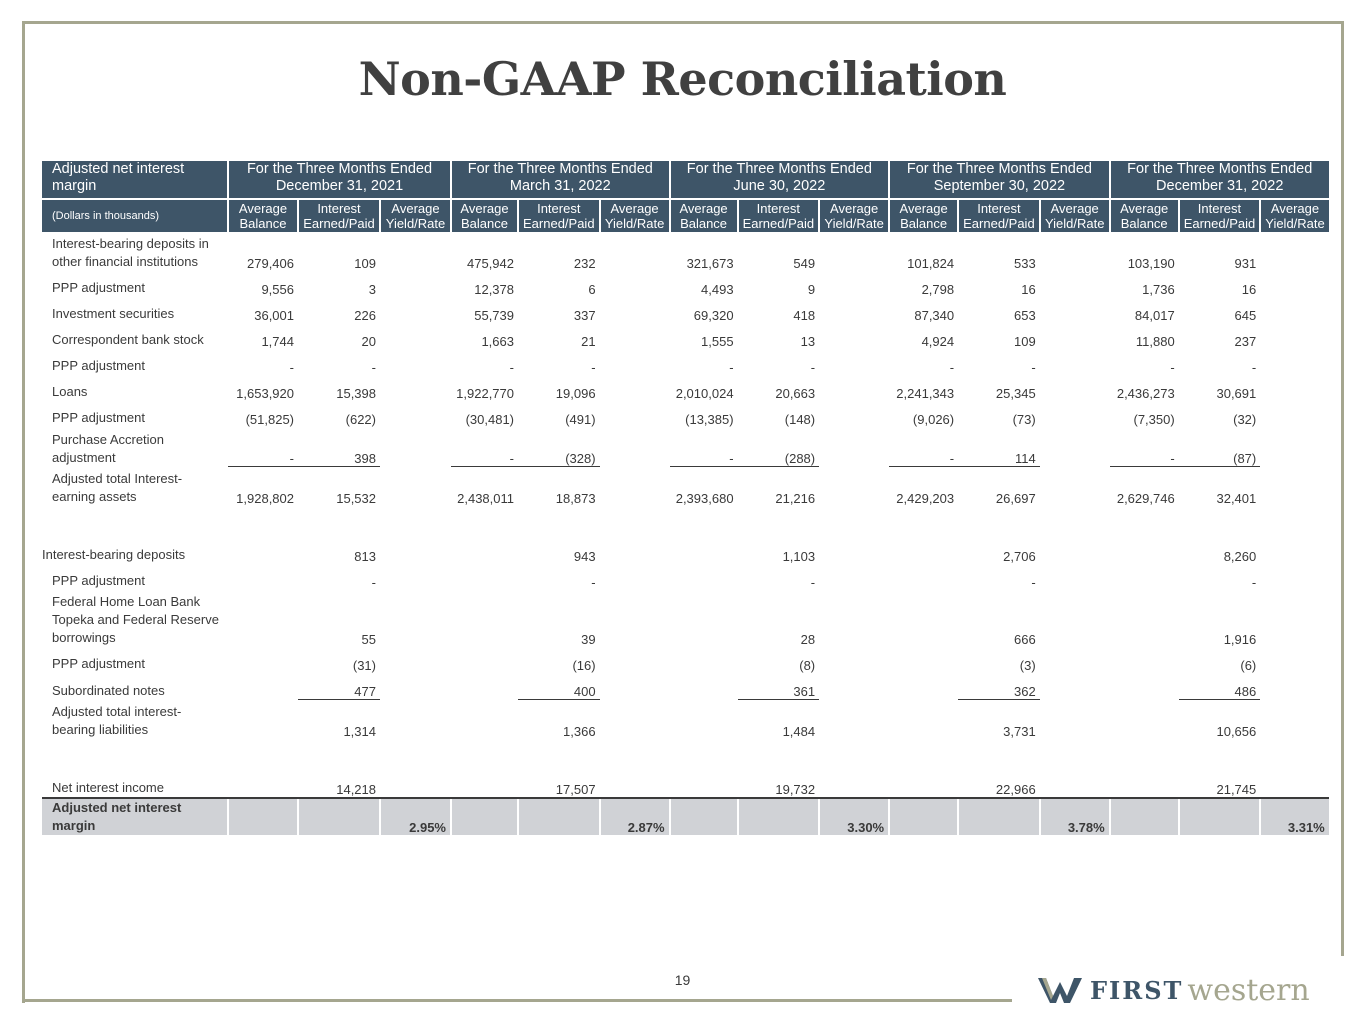 The width and height of the screenshot is (1365, 1024). What do you see at coordinates (998, 816) in the screenshot?
I see `cell-interest-earned-paid` at bounding box center [998, 816].